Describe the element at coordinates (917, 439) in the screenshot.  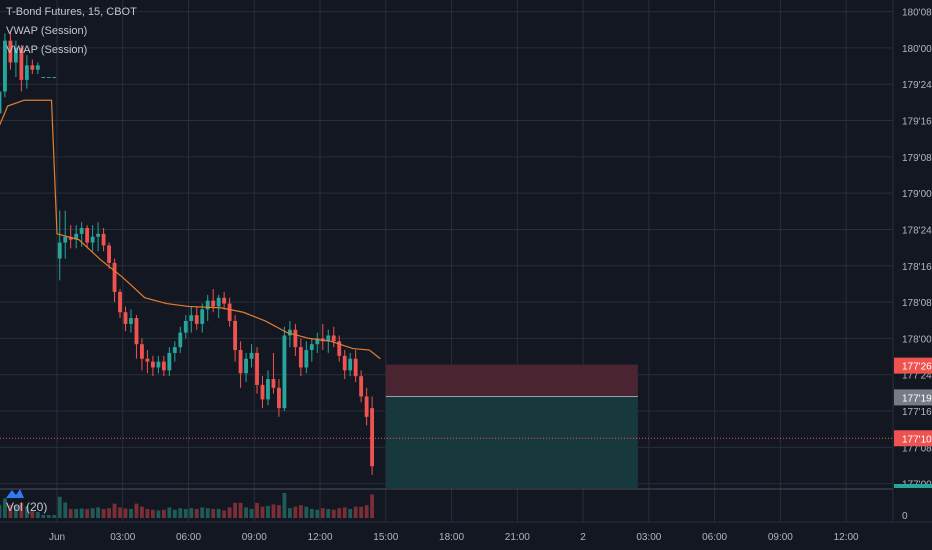
I see `price-tag-last-label: 177'10` at that location.